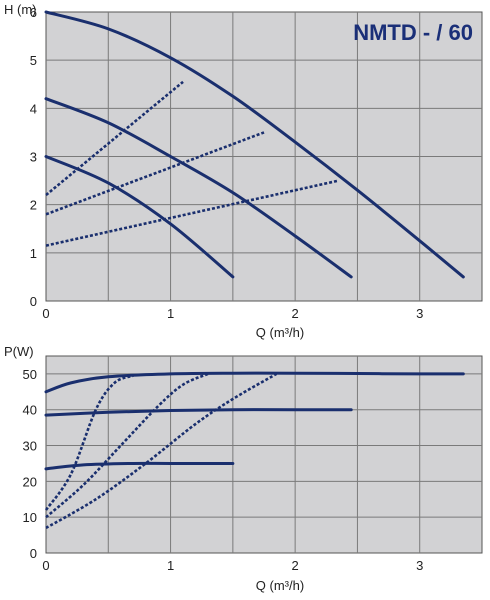 The width and height of the screenshot is (490, 600). I want to click on chart-title: NMTD - / 60, so click(413, 32).